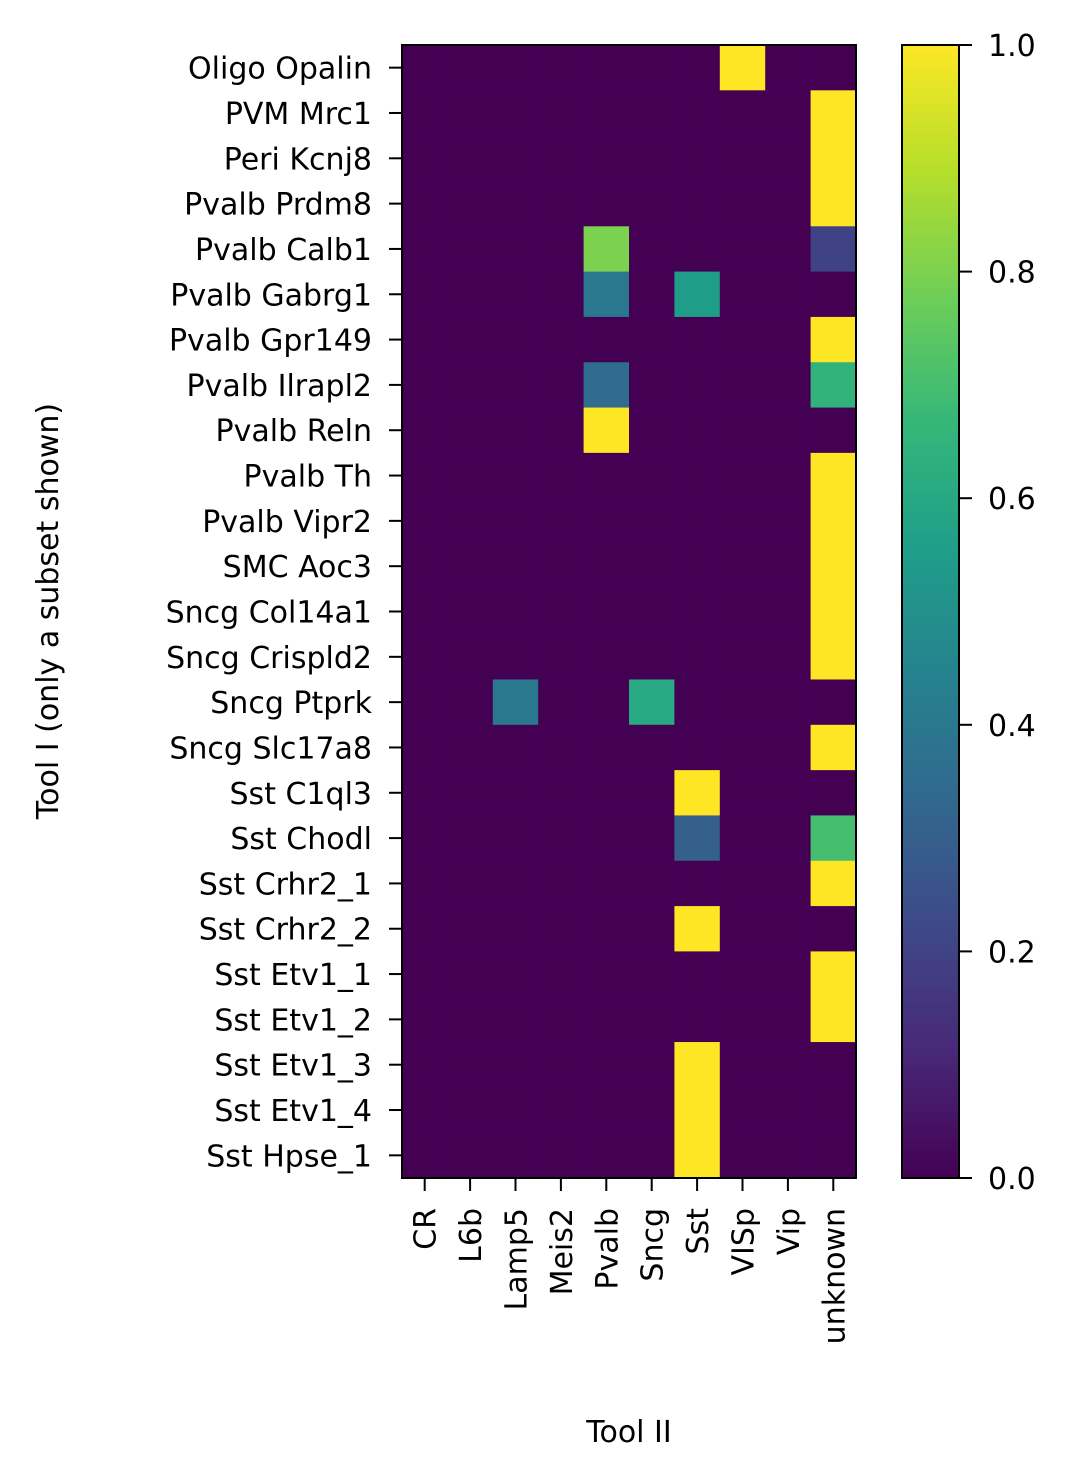  What do you see at coordinates (287, 522) in the screenshot?
I see `y-tick-label: Pvalb Vipr2` at bounding box center [287, 522].